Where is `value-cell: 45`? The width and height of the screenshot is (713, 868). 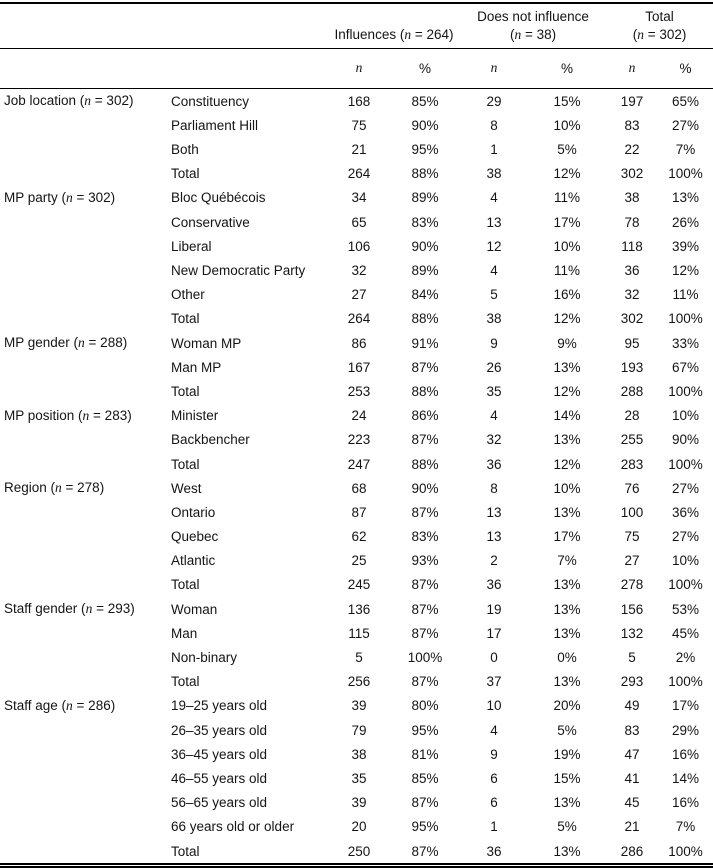
value-cell: 45 is located at coordinates (632, 803).